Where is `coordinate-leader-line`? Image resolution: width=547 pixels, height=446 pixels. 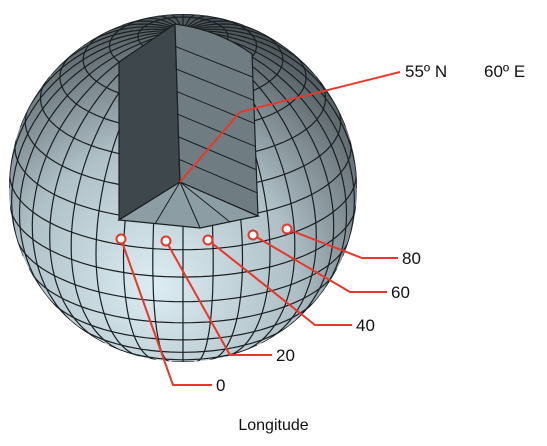
coordinate-leader-line is located at coordinates (290, 127).